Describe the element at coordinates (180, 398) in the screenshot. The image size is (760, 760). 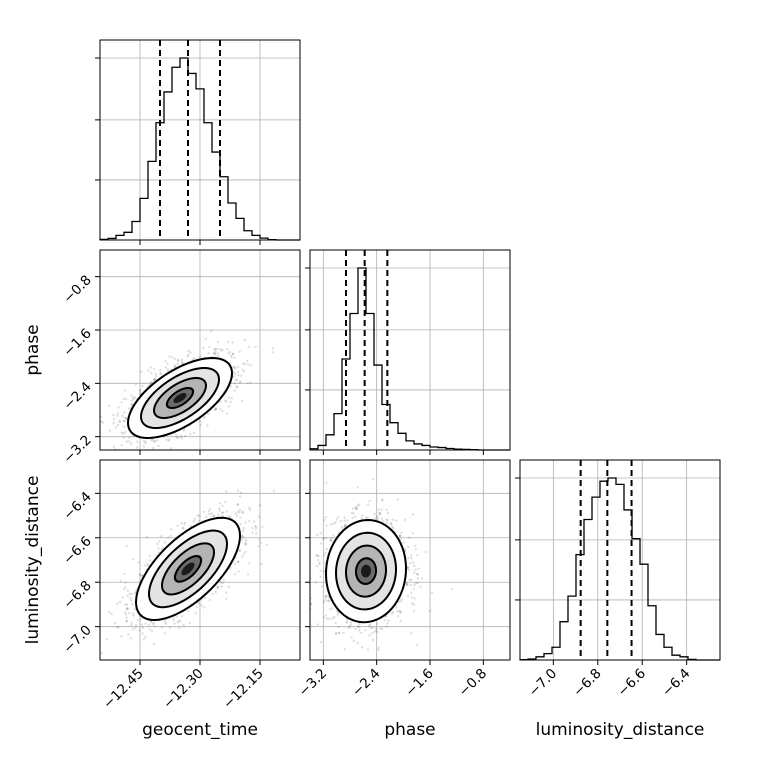
I see `contour-line` at that location.